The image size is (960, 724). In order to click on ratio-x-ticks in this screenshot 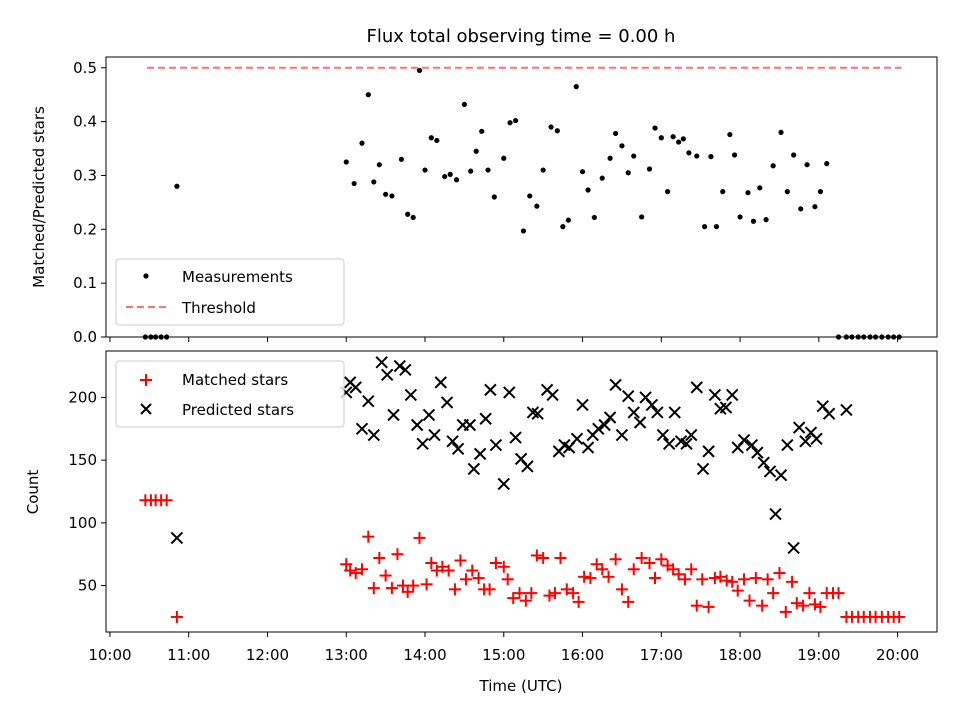, I will do `click(504, 339)`.